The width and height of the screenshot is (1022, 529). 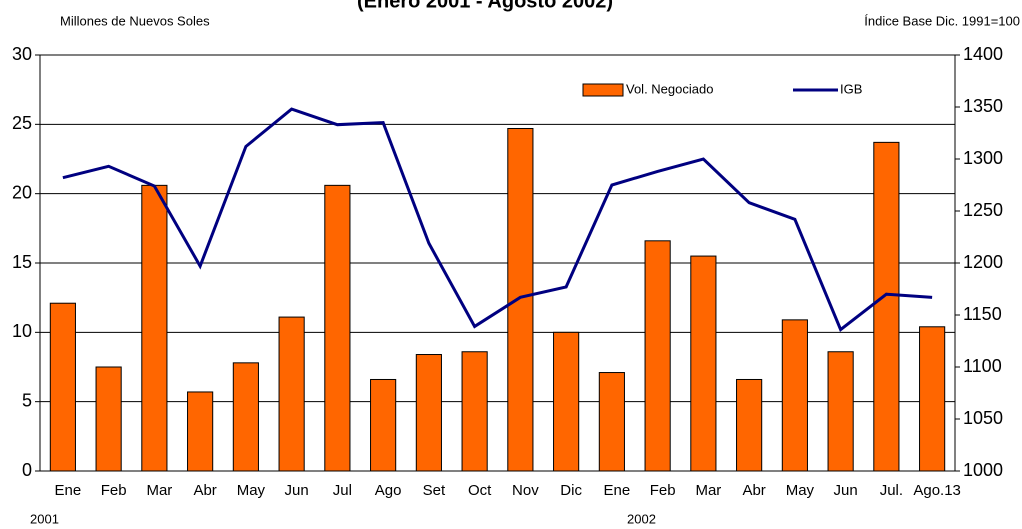 What do you see at coordinates (641, 518) in the screenshot?
I see `year-label: 2002` at bounding box center [641, 518].